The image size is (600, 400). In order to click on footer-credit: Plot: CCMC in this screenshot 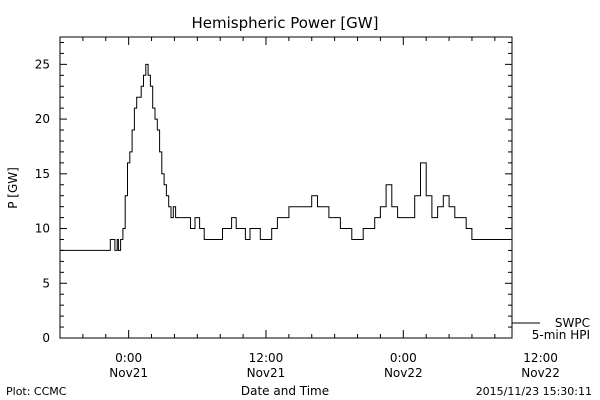, I will do `click(36, 391)`.